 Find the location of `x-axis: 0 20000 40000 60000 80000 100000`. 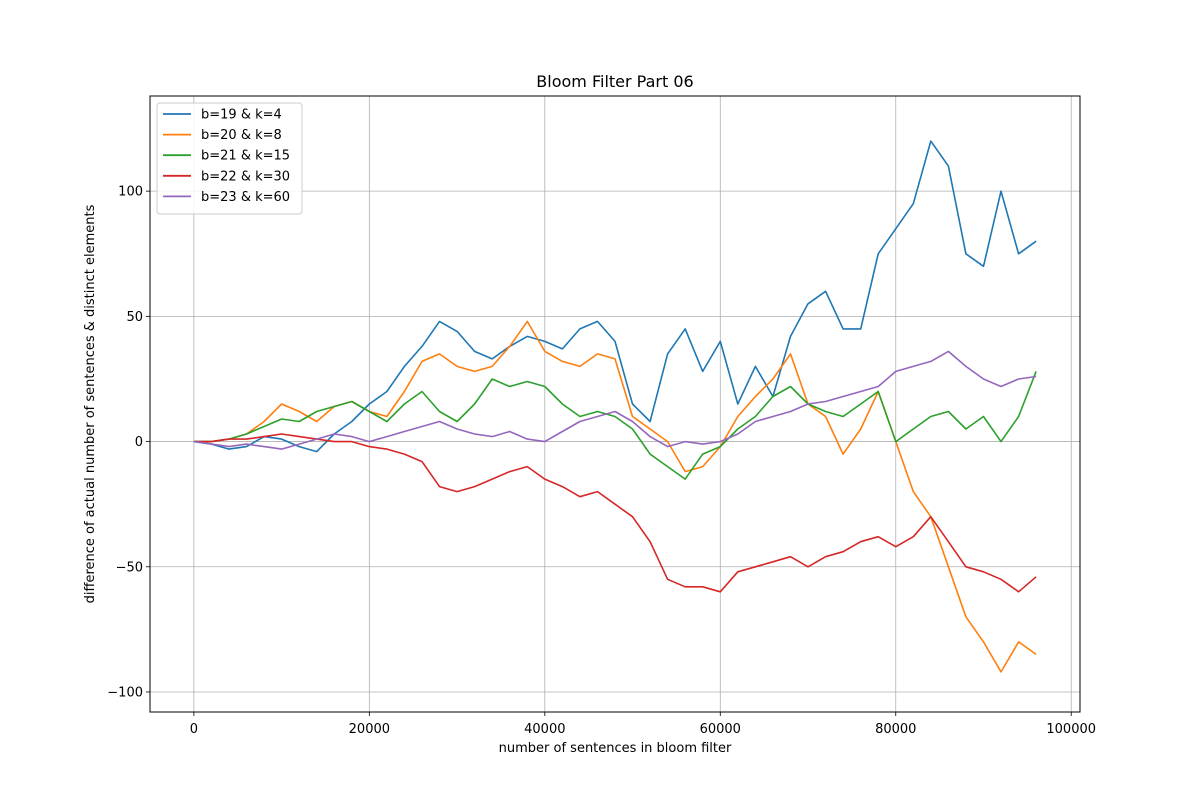

x-axis: 0 20000 40000 60000 80000 100000 is located at coordinates (643, 724).